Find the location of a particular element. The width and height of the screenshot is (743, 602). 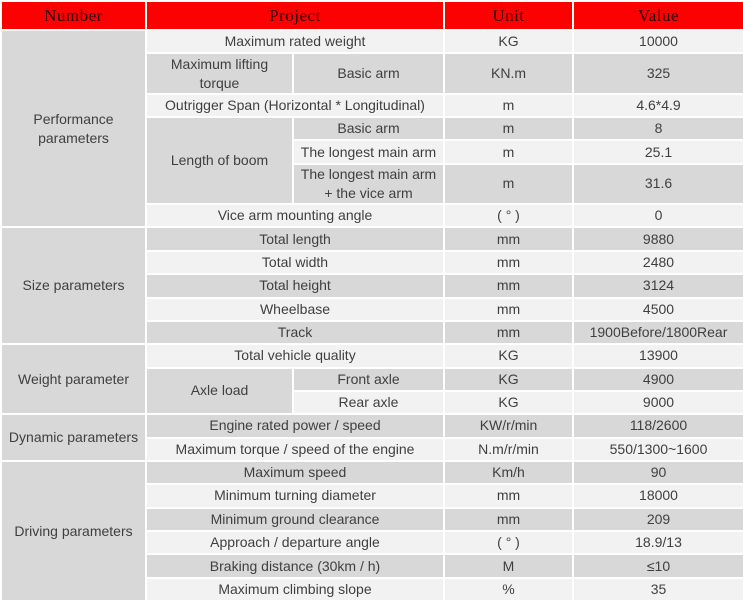

value-cell: 10000 is located at coordinates (657, 41).